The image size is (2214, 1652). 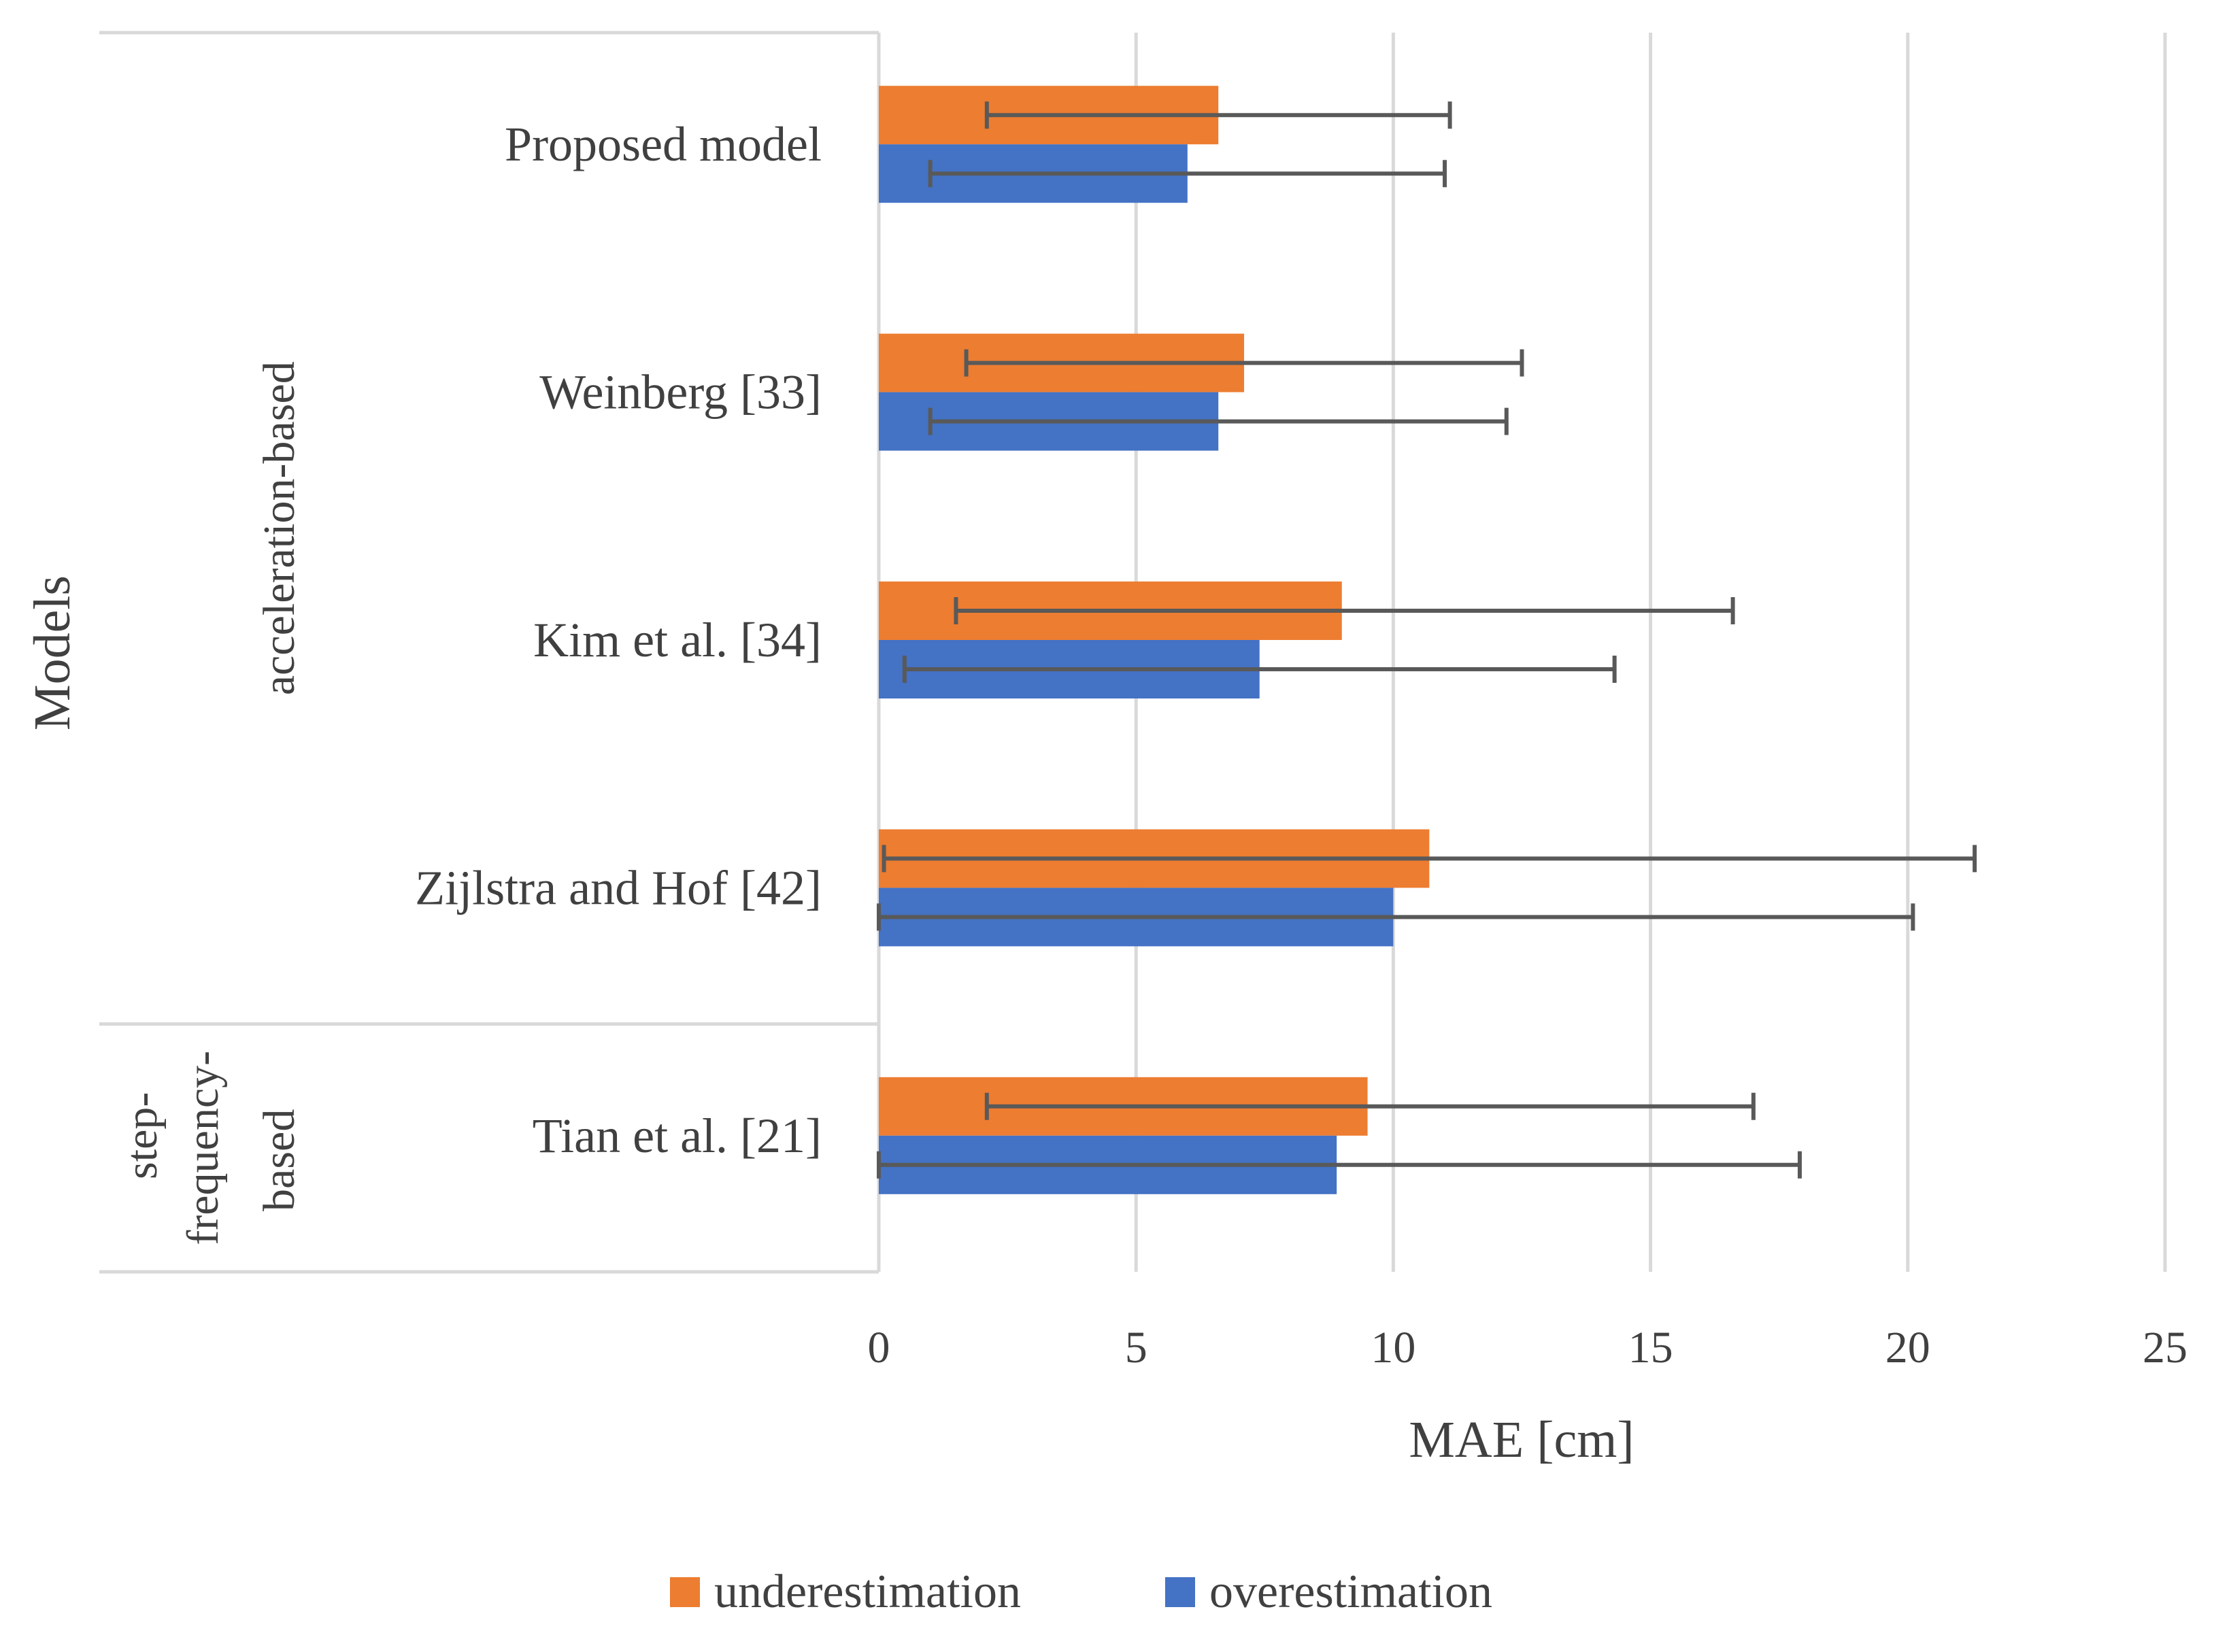 I want to click on legend-swatch-underestimation, so click(x=685, y=1592).